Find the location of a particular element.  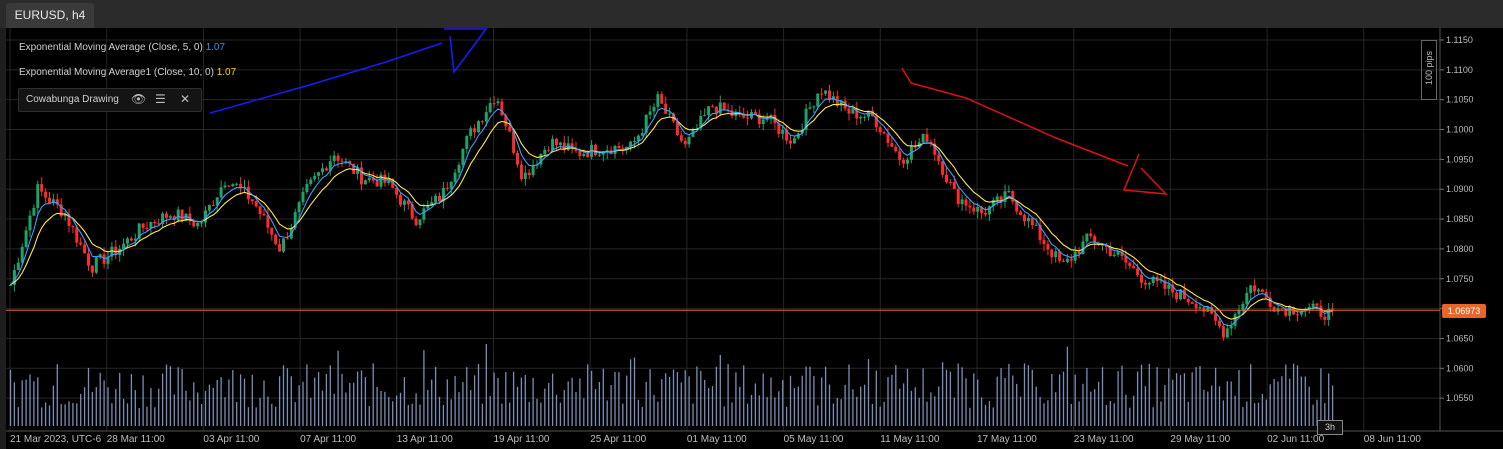

x-tick-label: 19 Apr 11:00 is located at coordinates (522, 439).